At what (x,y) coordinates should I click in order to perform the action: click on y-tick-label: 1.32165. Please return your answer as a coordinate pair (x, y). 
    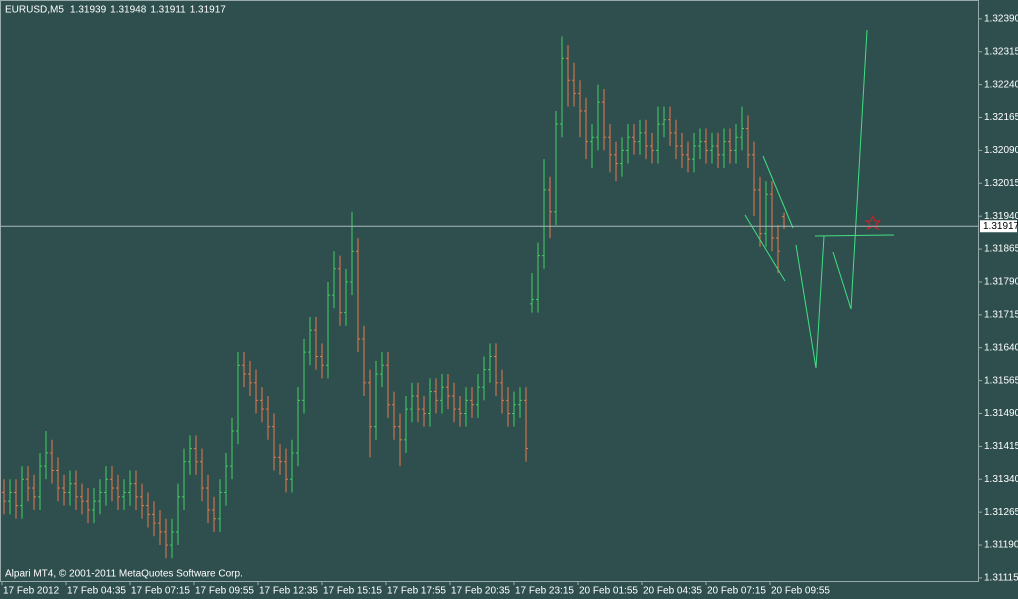
    Looking at the image, I should click on (1001, 117).